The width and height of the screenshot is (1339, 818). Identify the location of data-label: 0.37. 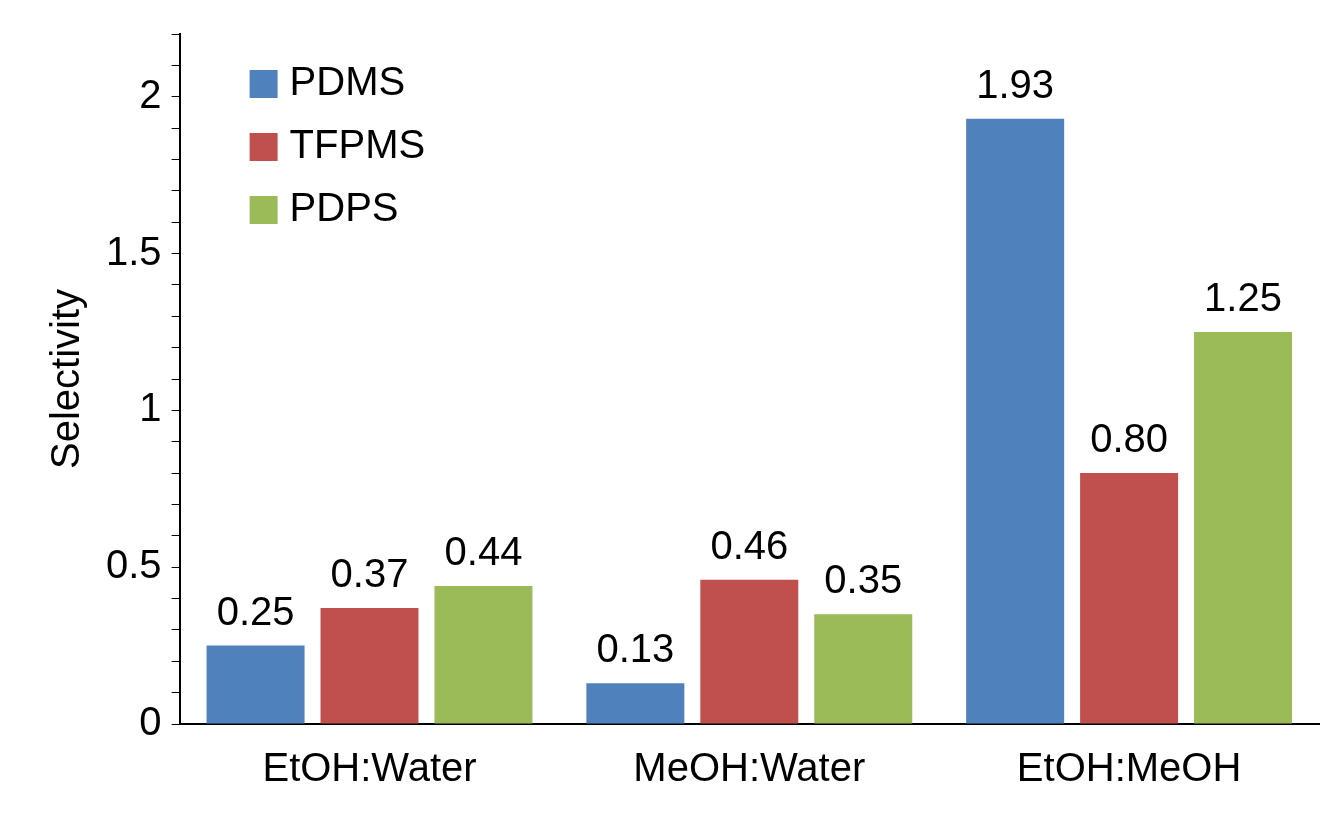
(369, 572).